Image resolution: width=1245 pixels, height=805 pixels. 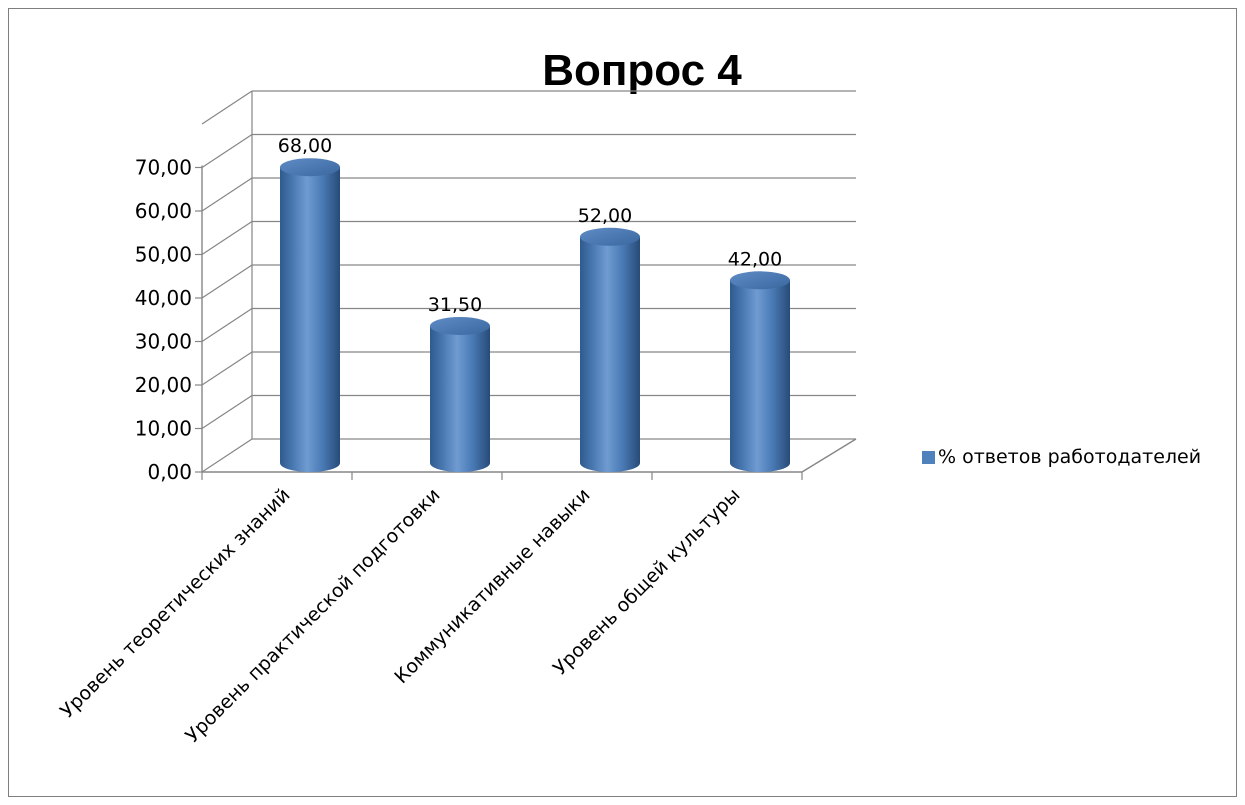 I want to click on y-axis-ticks: 0,00 10,00 20,00 30,00 40,00 50,00 60,00 70,00, so click(x=168, y=320).